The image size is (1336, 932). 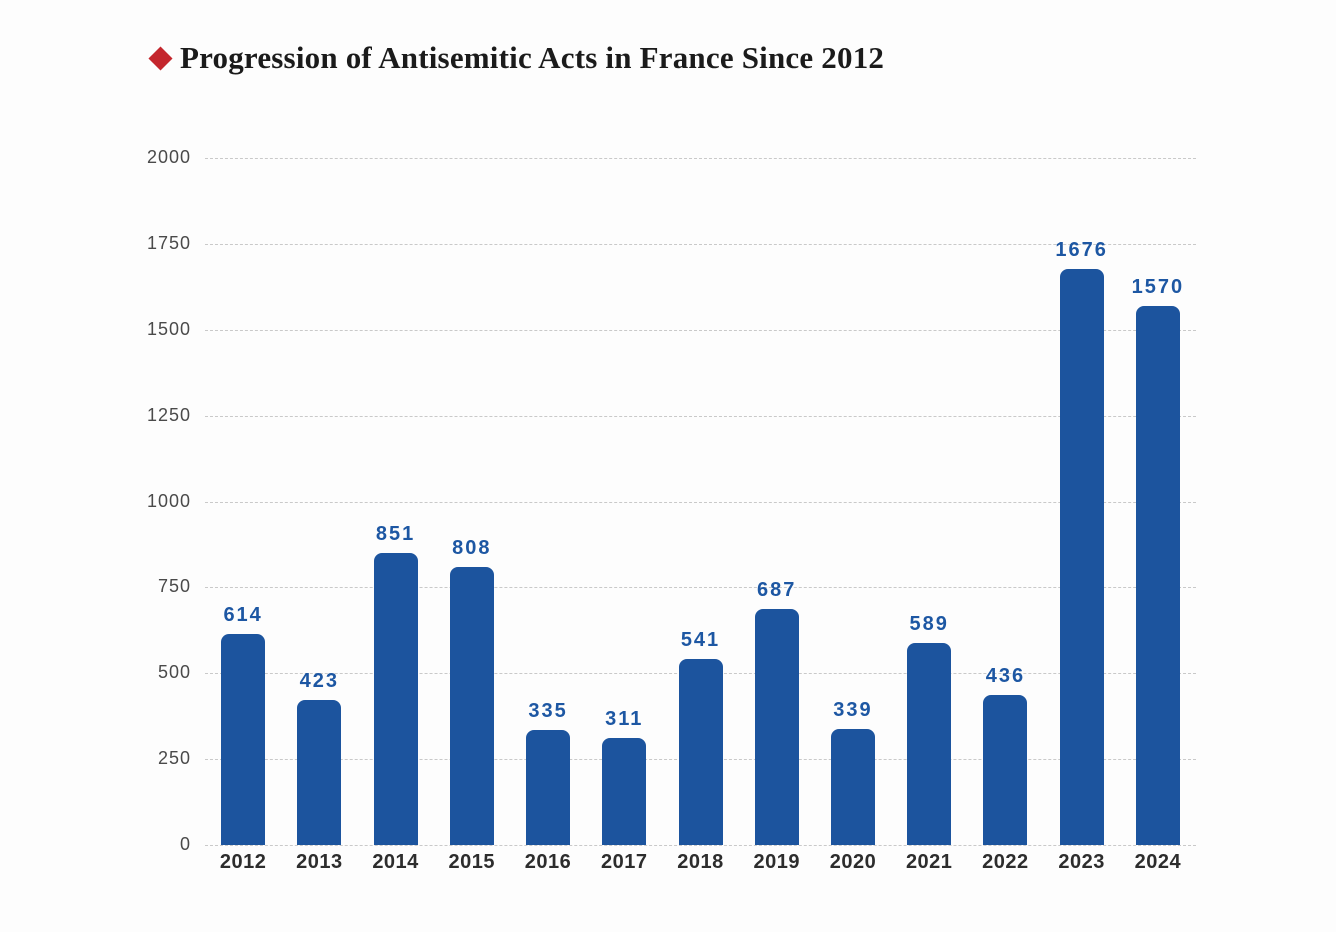 I want to click on bar-2013, so click(x=319, y=772).